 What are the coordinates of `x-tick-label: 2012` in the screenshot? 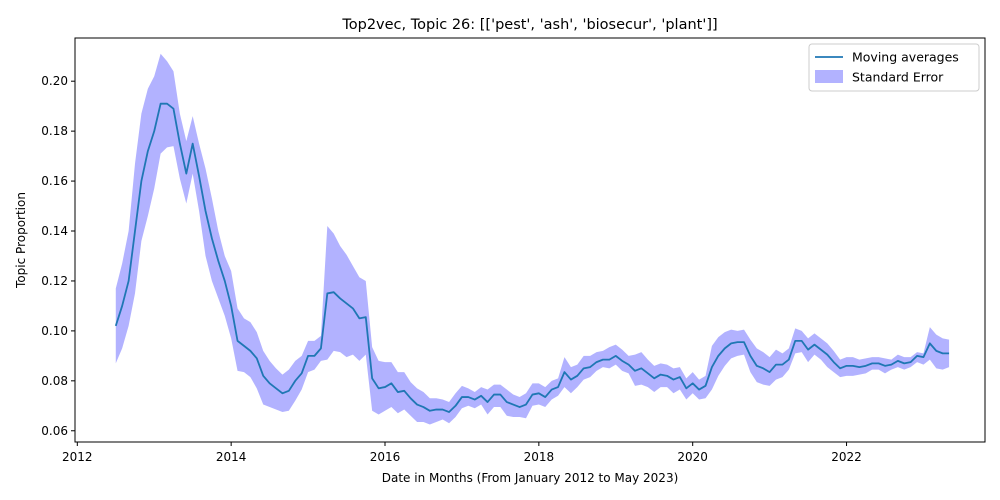 It's located at (77, 457).